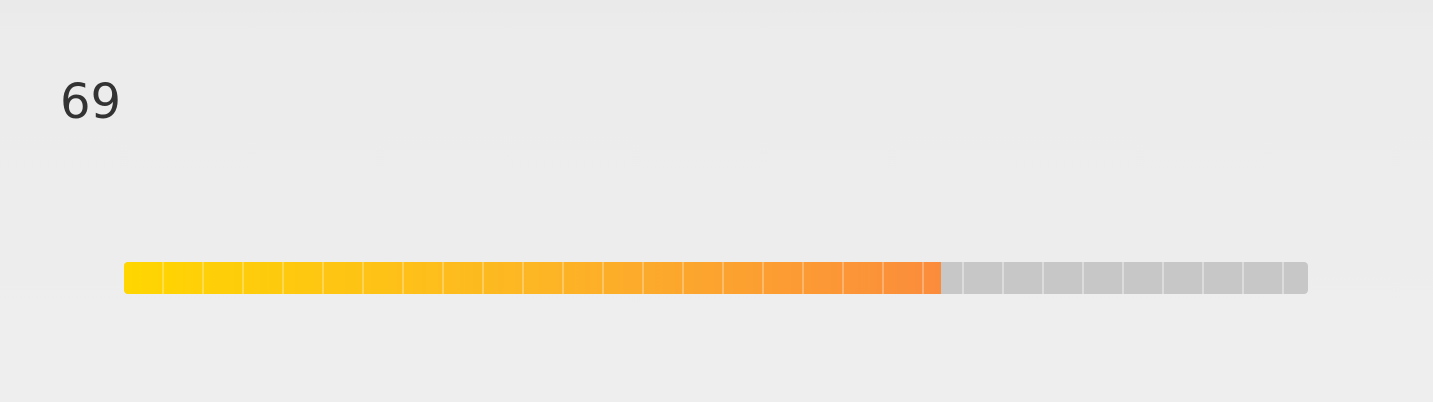  Describe the element at coordinates (91, 102) in the screenshot. I see `value-label: 69` at that location.